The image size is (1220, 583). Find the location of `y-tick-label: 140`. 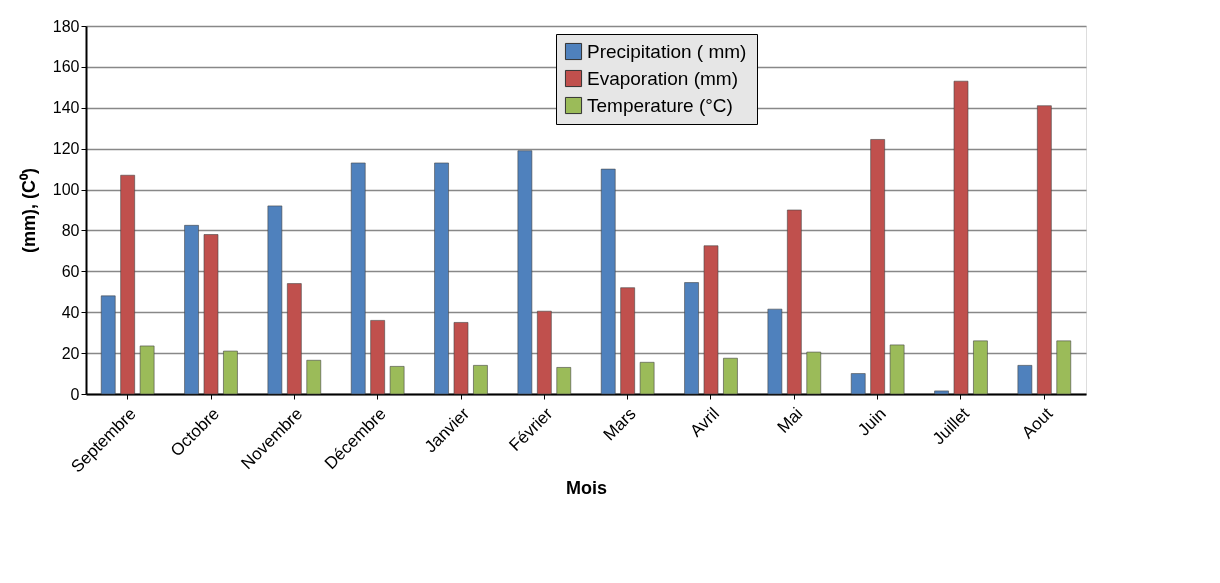

y-tick-label: 140 is located at coordinates (66, 108).